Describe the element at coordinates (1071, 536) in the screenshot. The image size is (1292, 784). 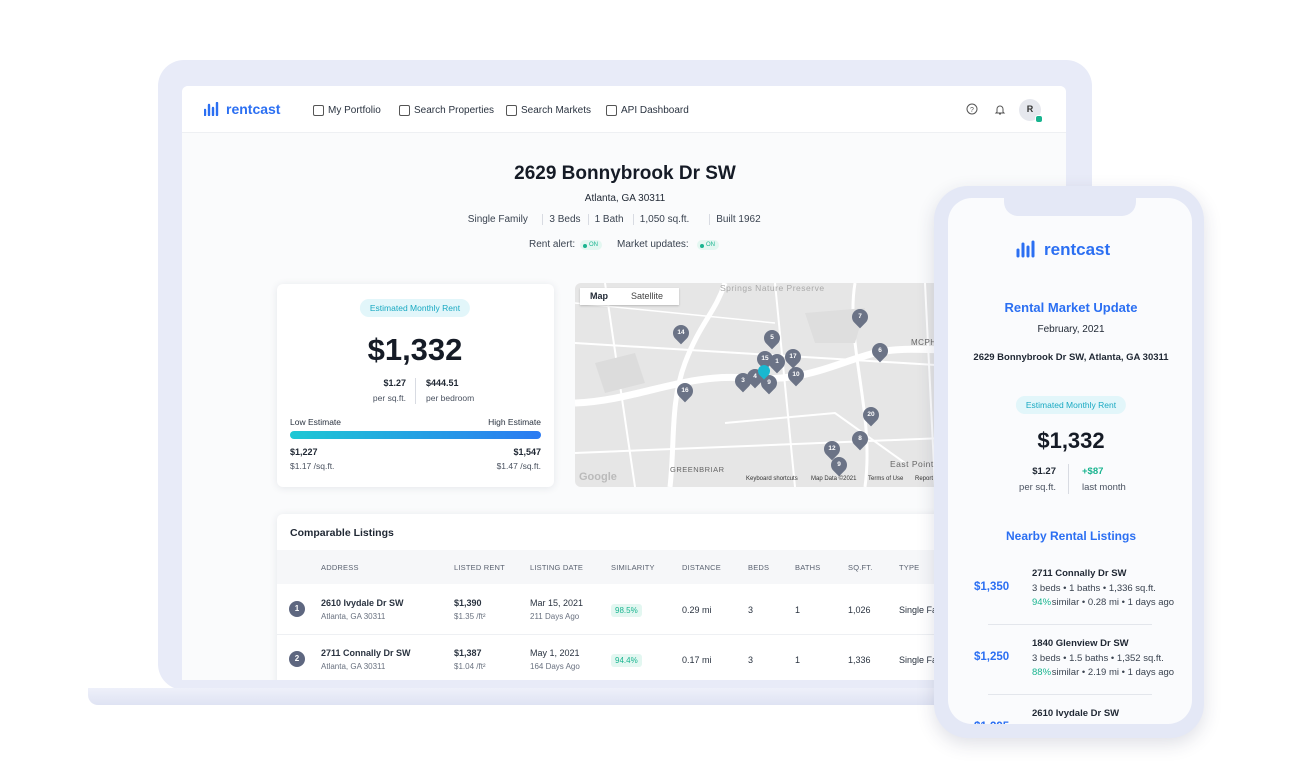
I see `phone-listings-title: Nearby Rental Listings` at that location.